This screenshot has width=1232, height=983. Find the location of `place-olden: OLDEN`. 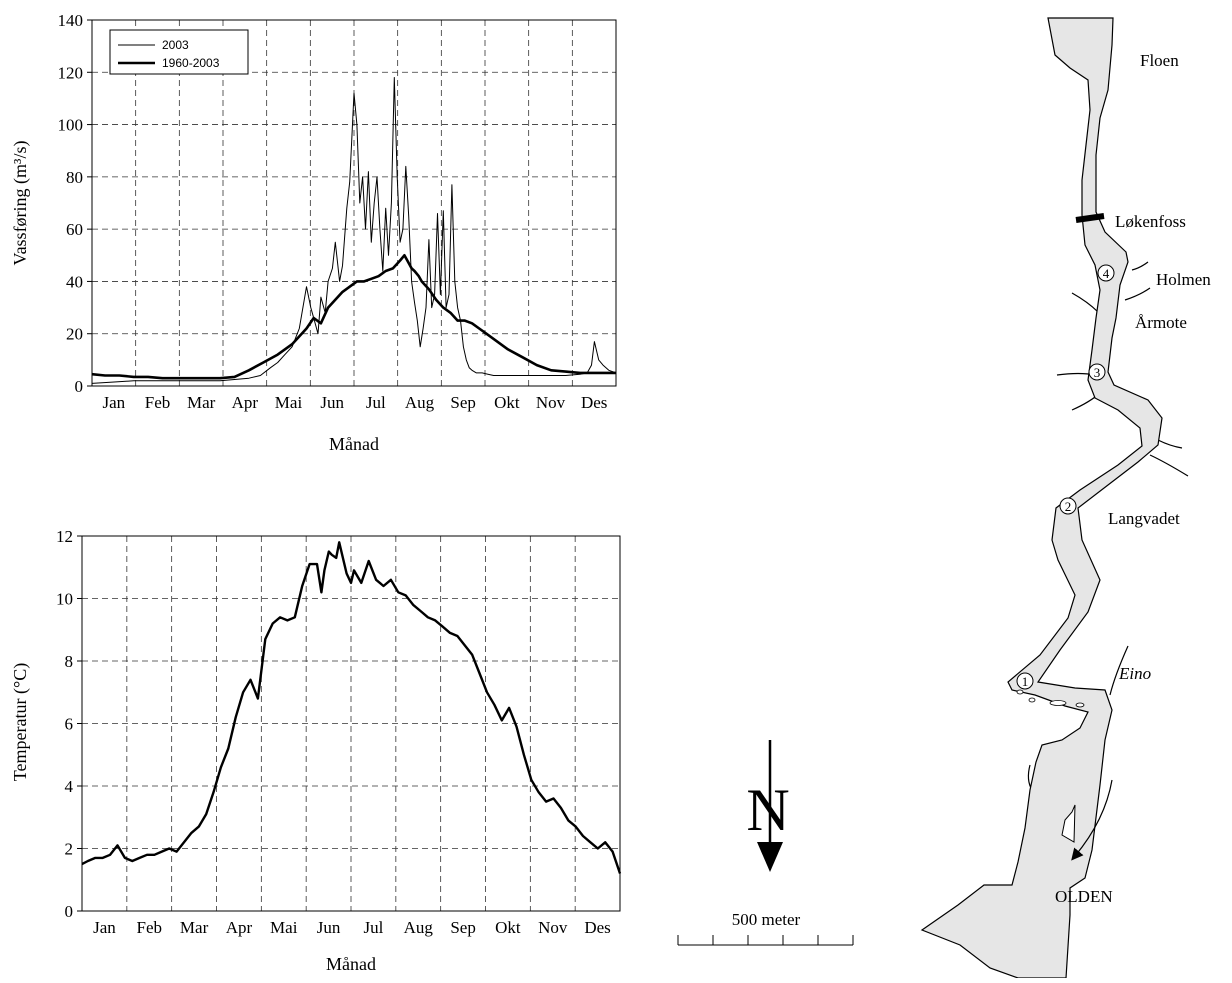

place-olden: OLDEN is located at coordinates (1084, 896).